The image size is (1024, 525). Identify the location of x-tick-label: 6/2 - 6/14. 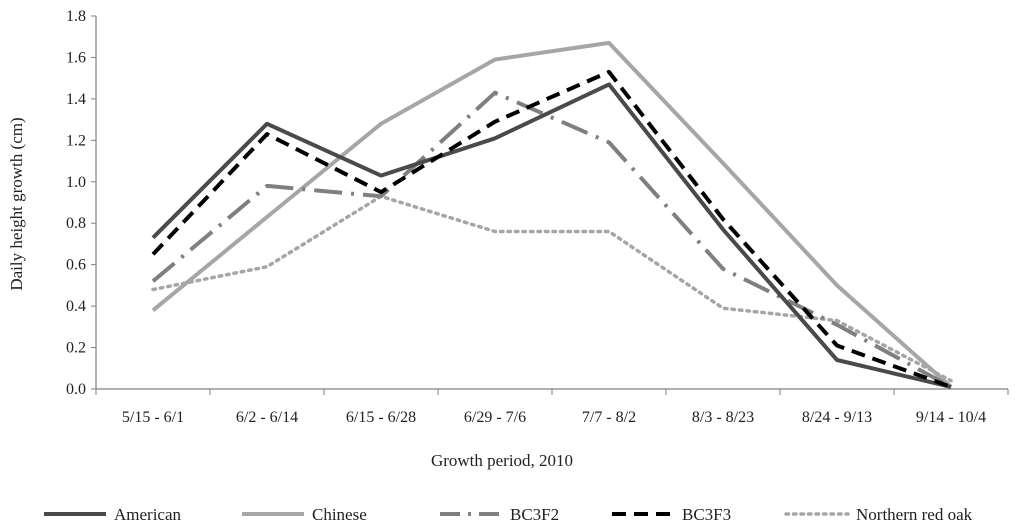
(267, 417).